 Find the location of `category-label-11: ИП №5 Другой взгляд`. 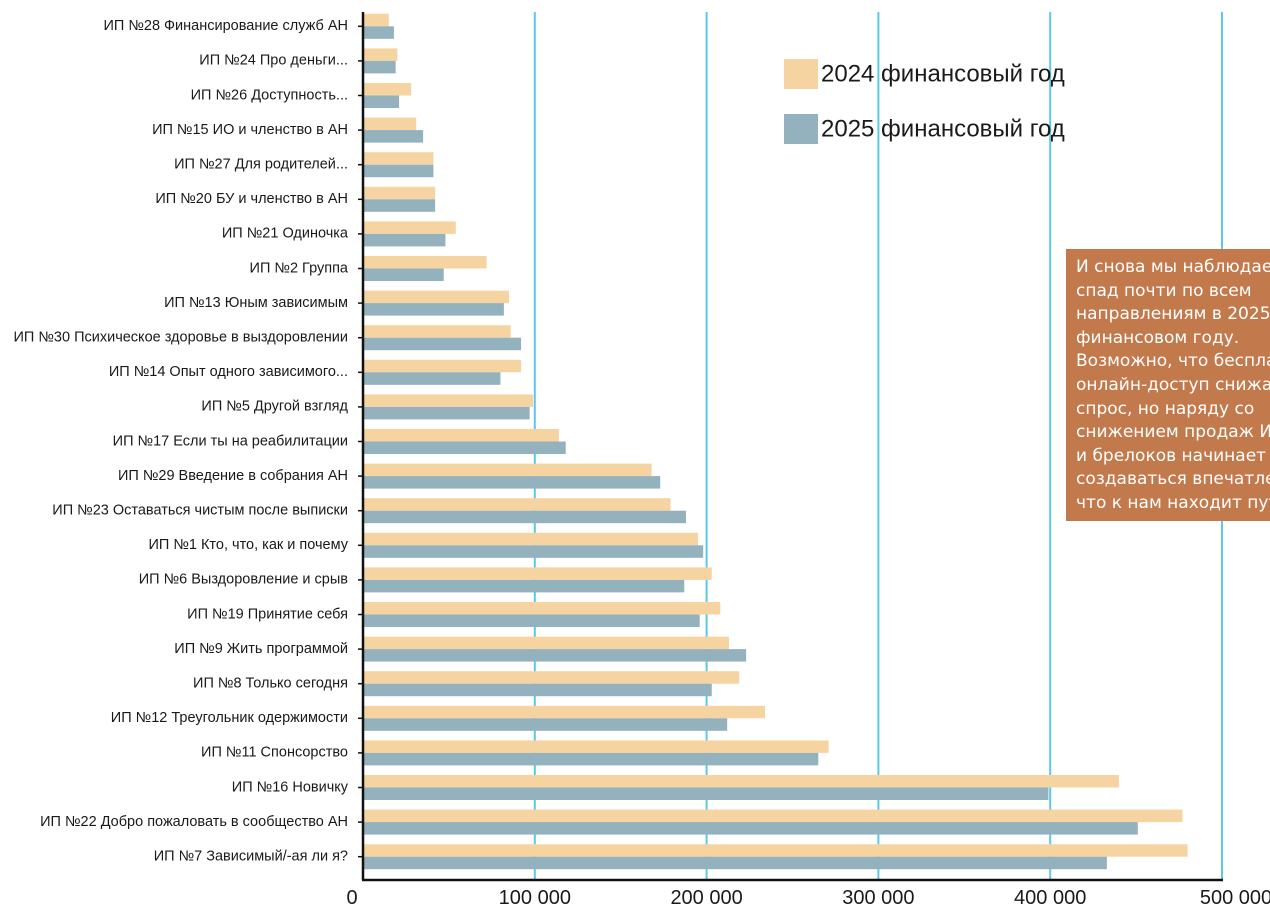

category-label-11: ИП №5 Другой взгляд is located at coordinates (274, 407).